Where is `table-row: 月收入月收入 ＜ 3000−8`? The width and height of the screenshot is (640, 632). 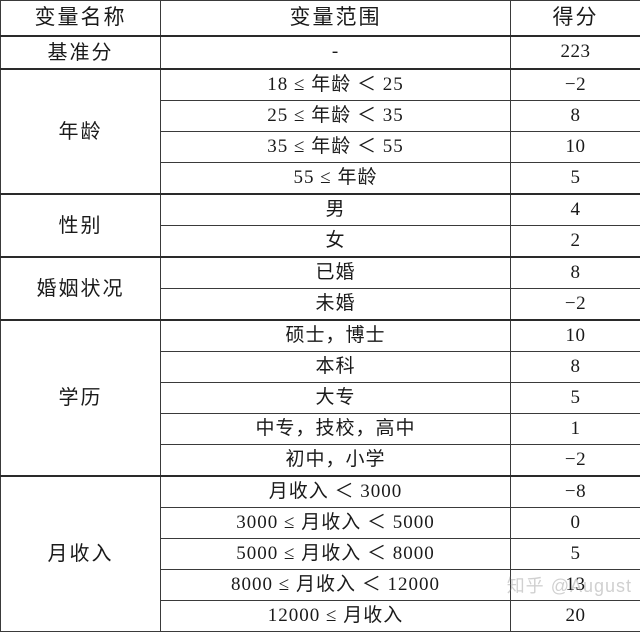
table-row: 月收入月收入 ＜ 3000−8 is located at coordinates (320, 492).